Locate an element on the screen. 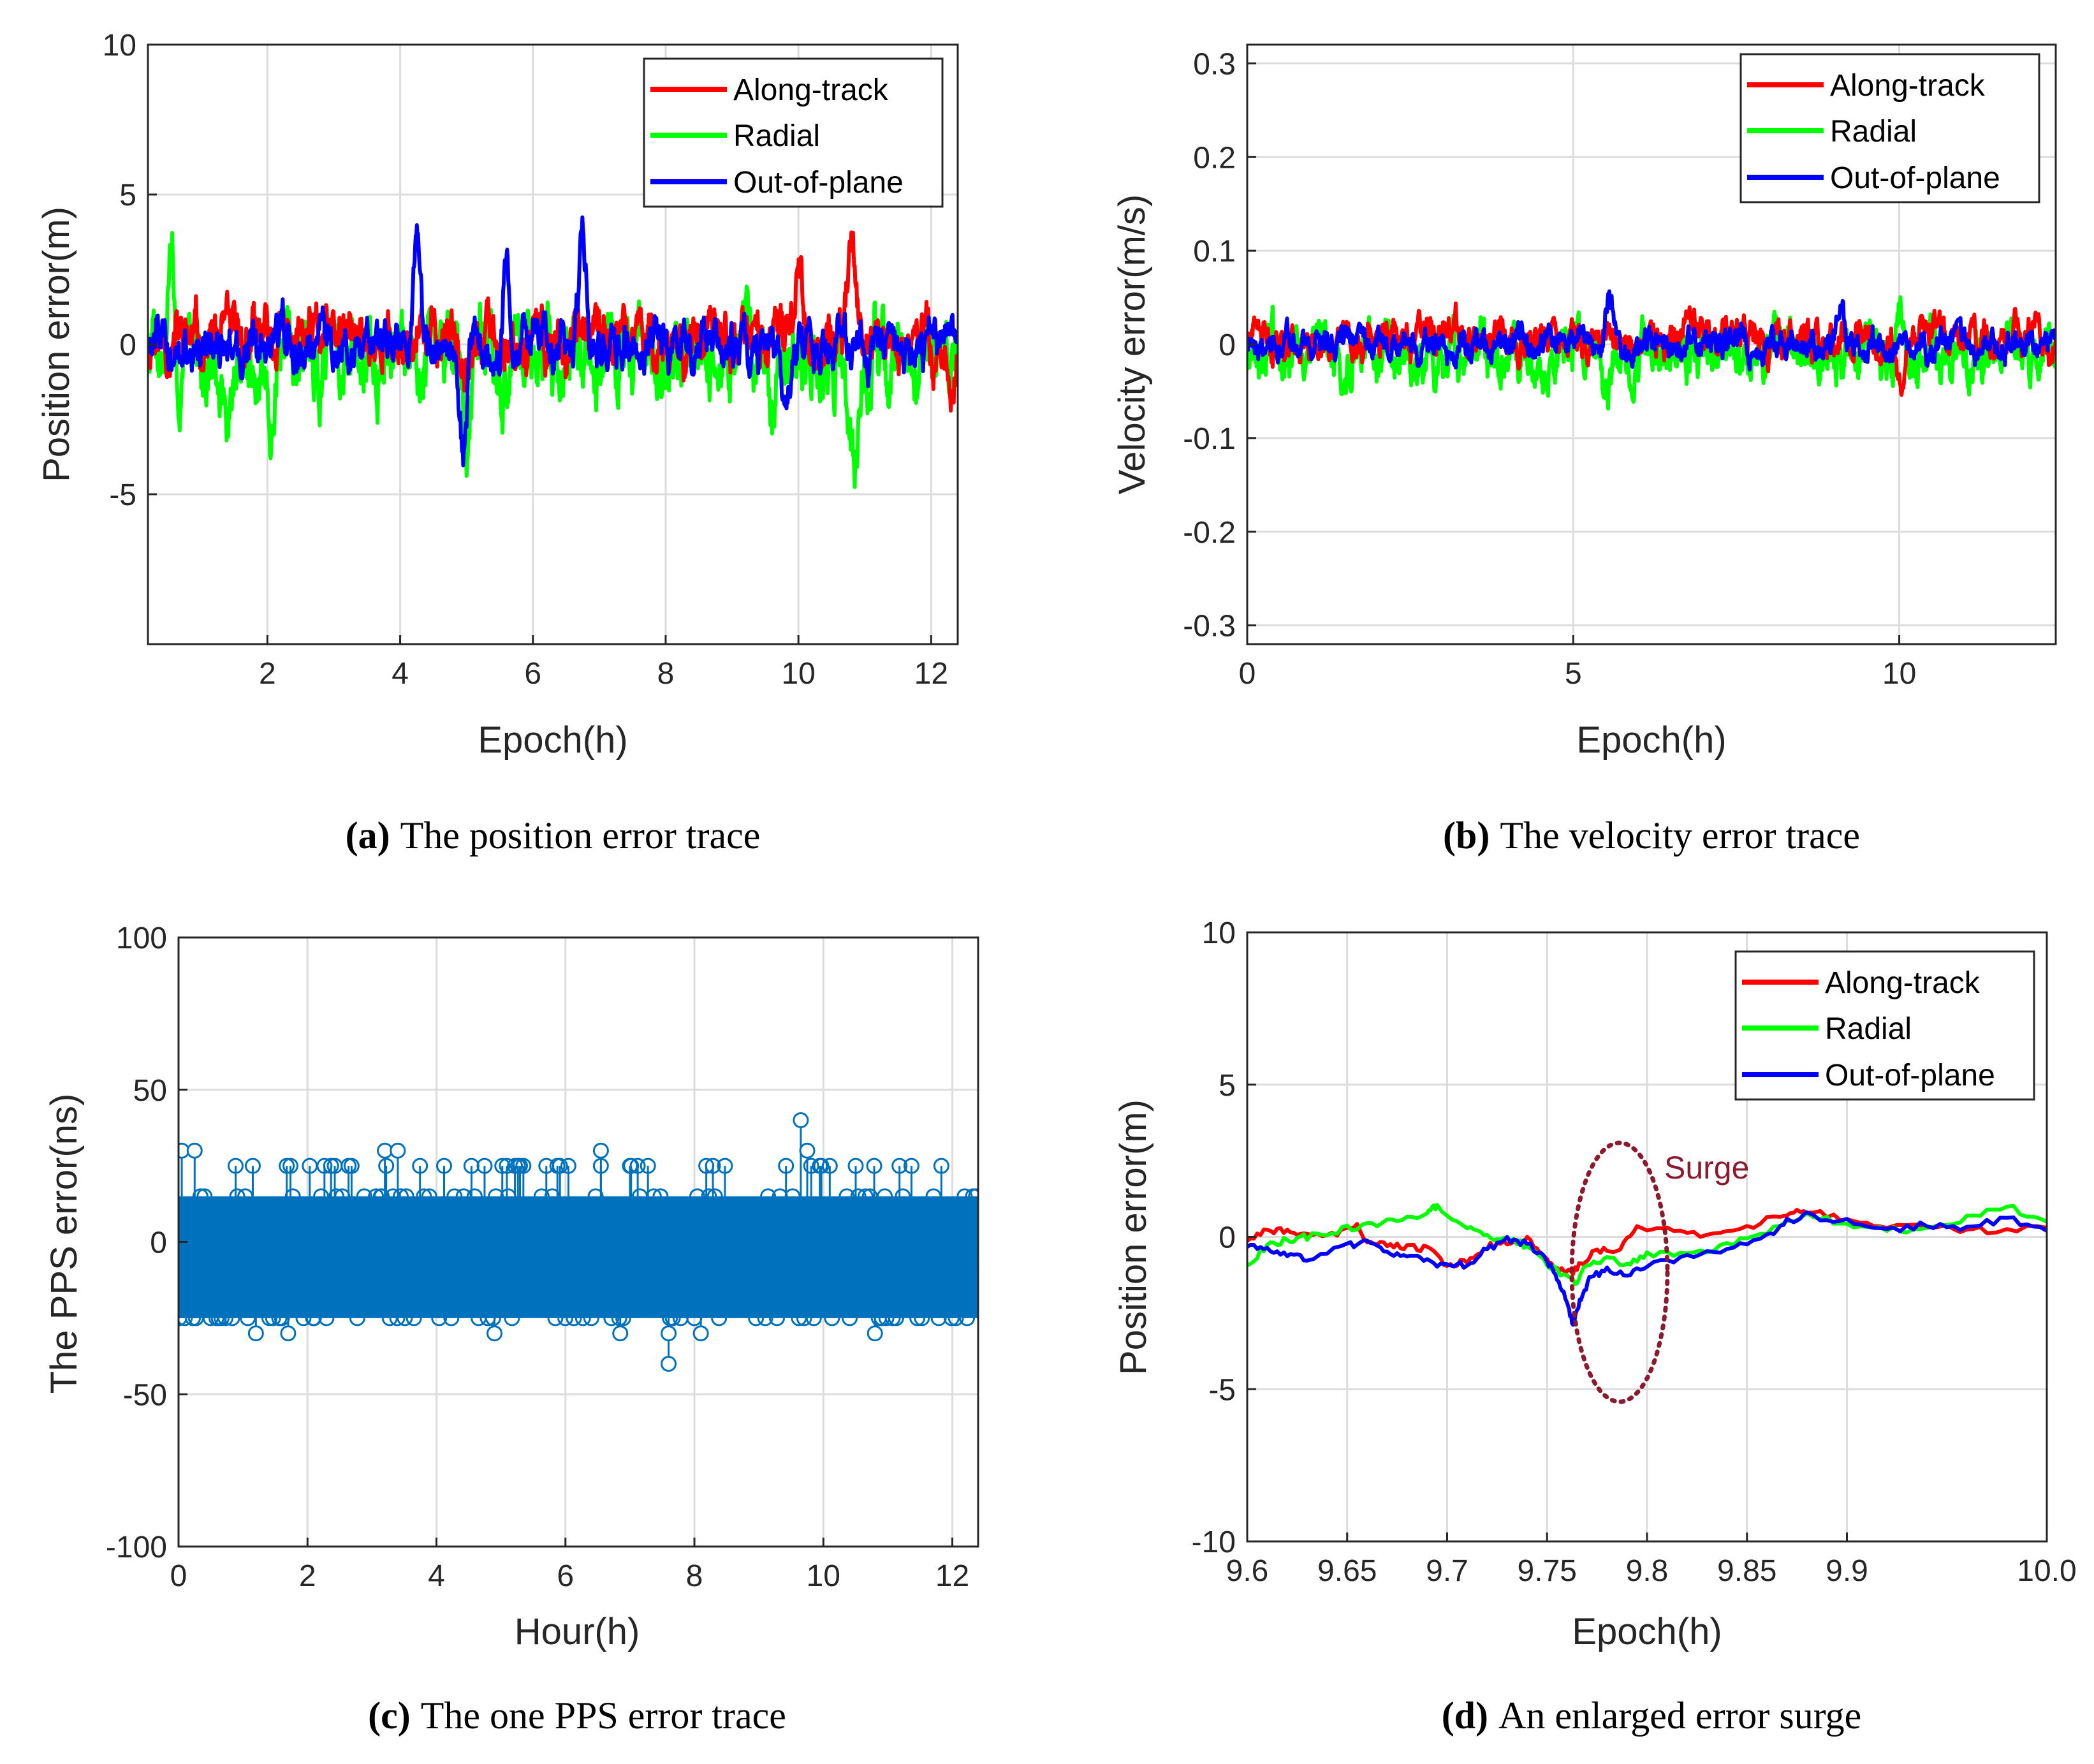 This screenshot has height=1764, width=2094. panel-b-legend: Along-track Radial Out-of-plane is located at coordinates (1889, 128).